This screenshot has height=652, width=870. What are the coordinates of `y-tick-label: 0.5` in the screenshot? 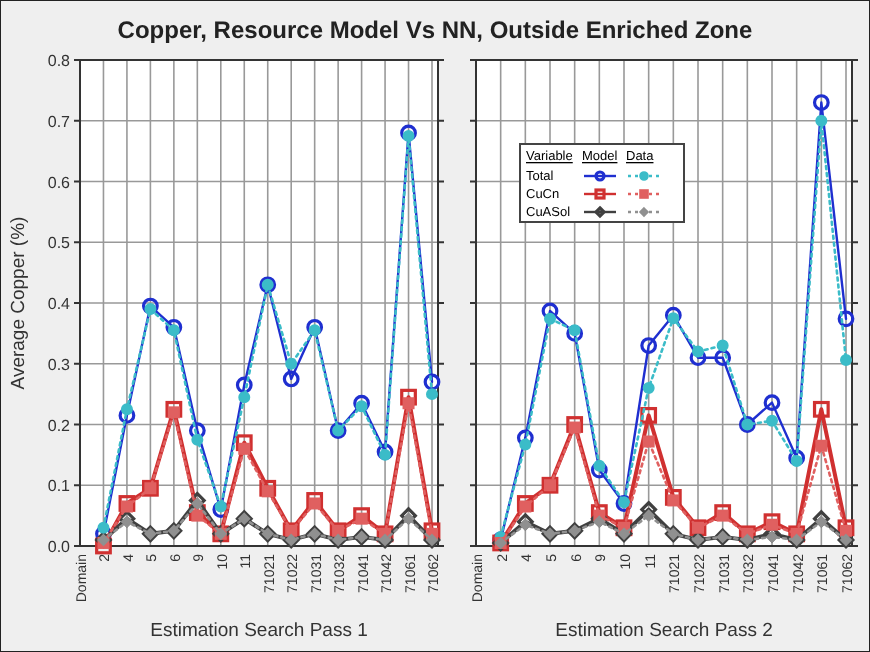 It's located at (59, 243).